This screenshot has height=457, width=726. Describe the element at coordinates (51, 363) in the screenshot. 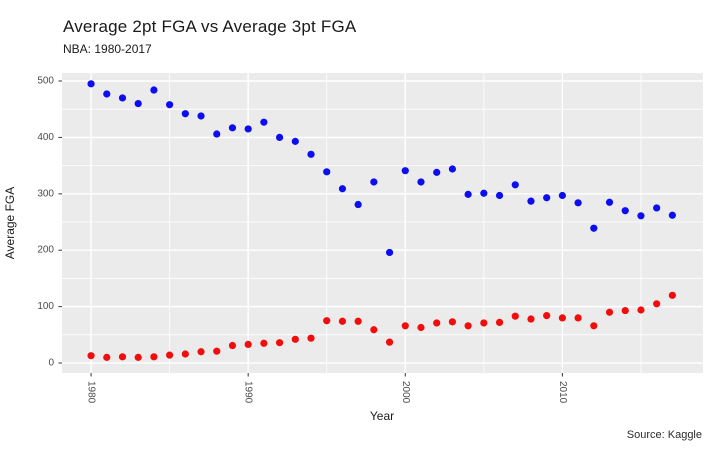

I see `y-tick-label: 0` at that location.